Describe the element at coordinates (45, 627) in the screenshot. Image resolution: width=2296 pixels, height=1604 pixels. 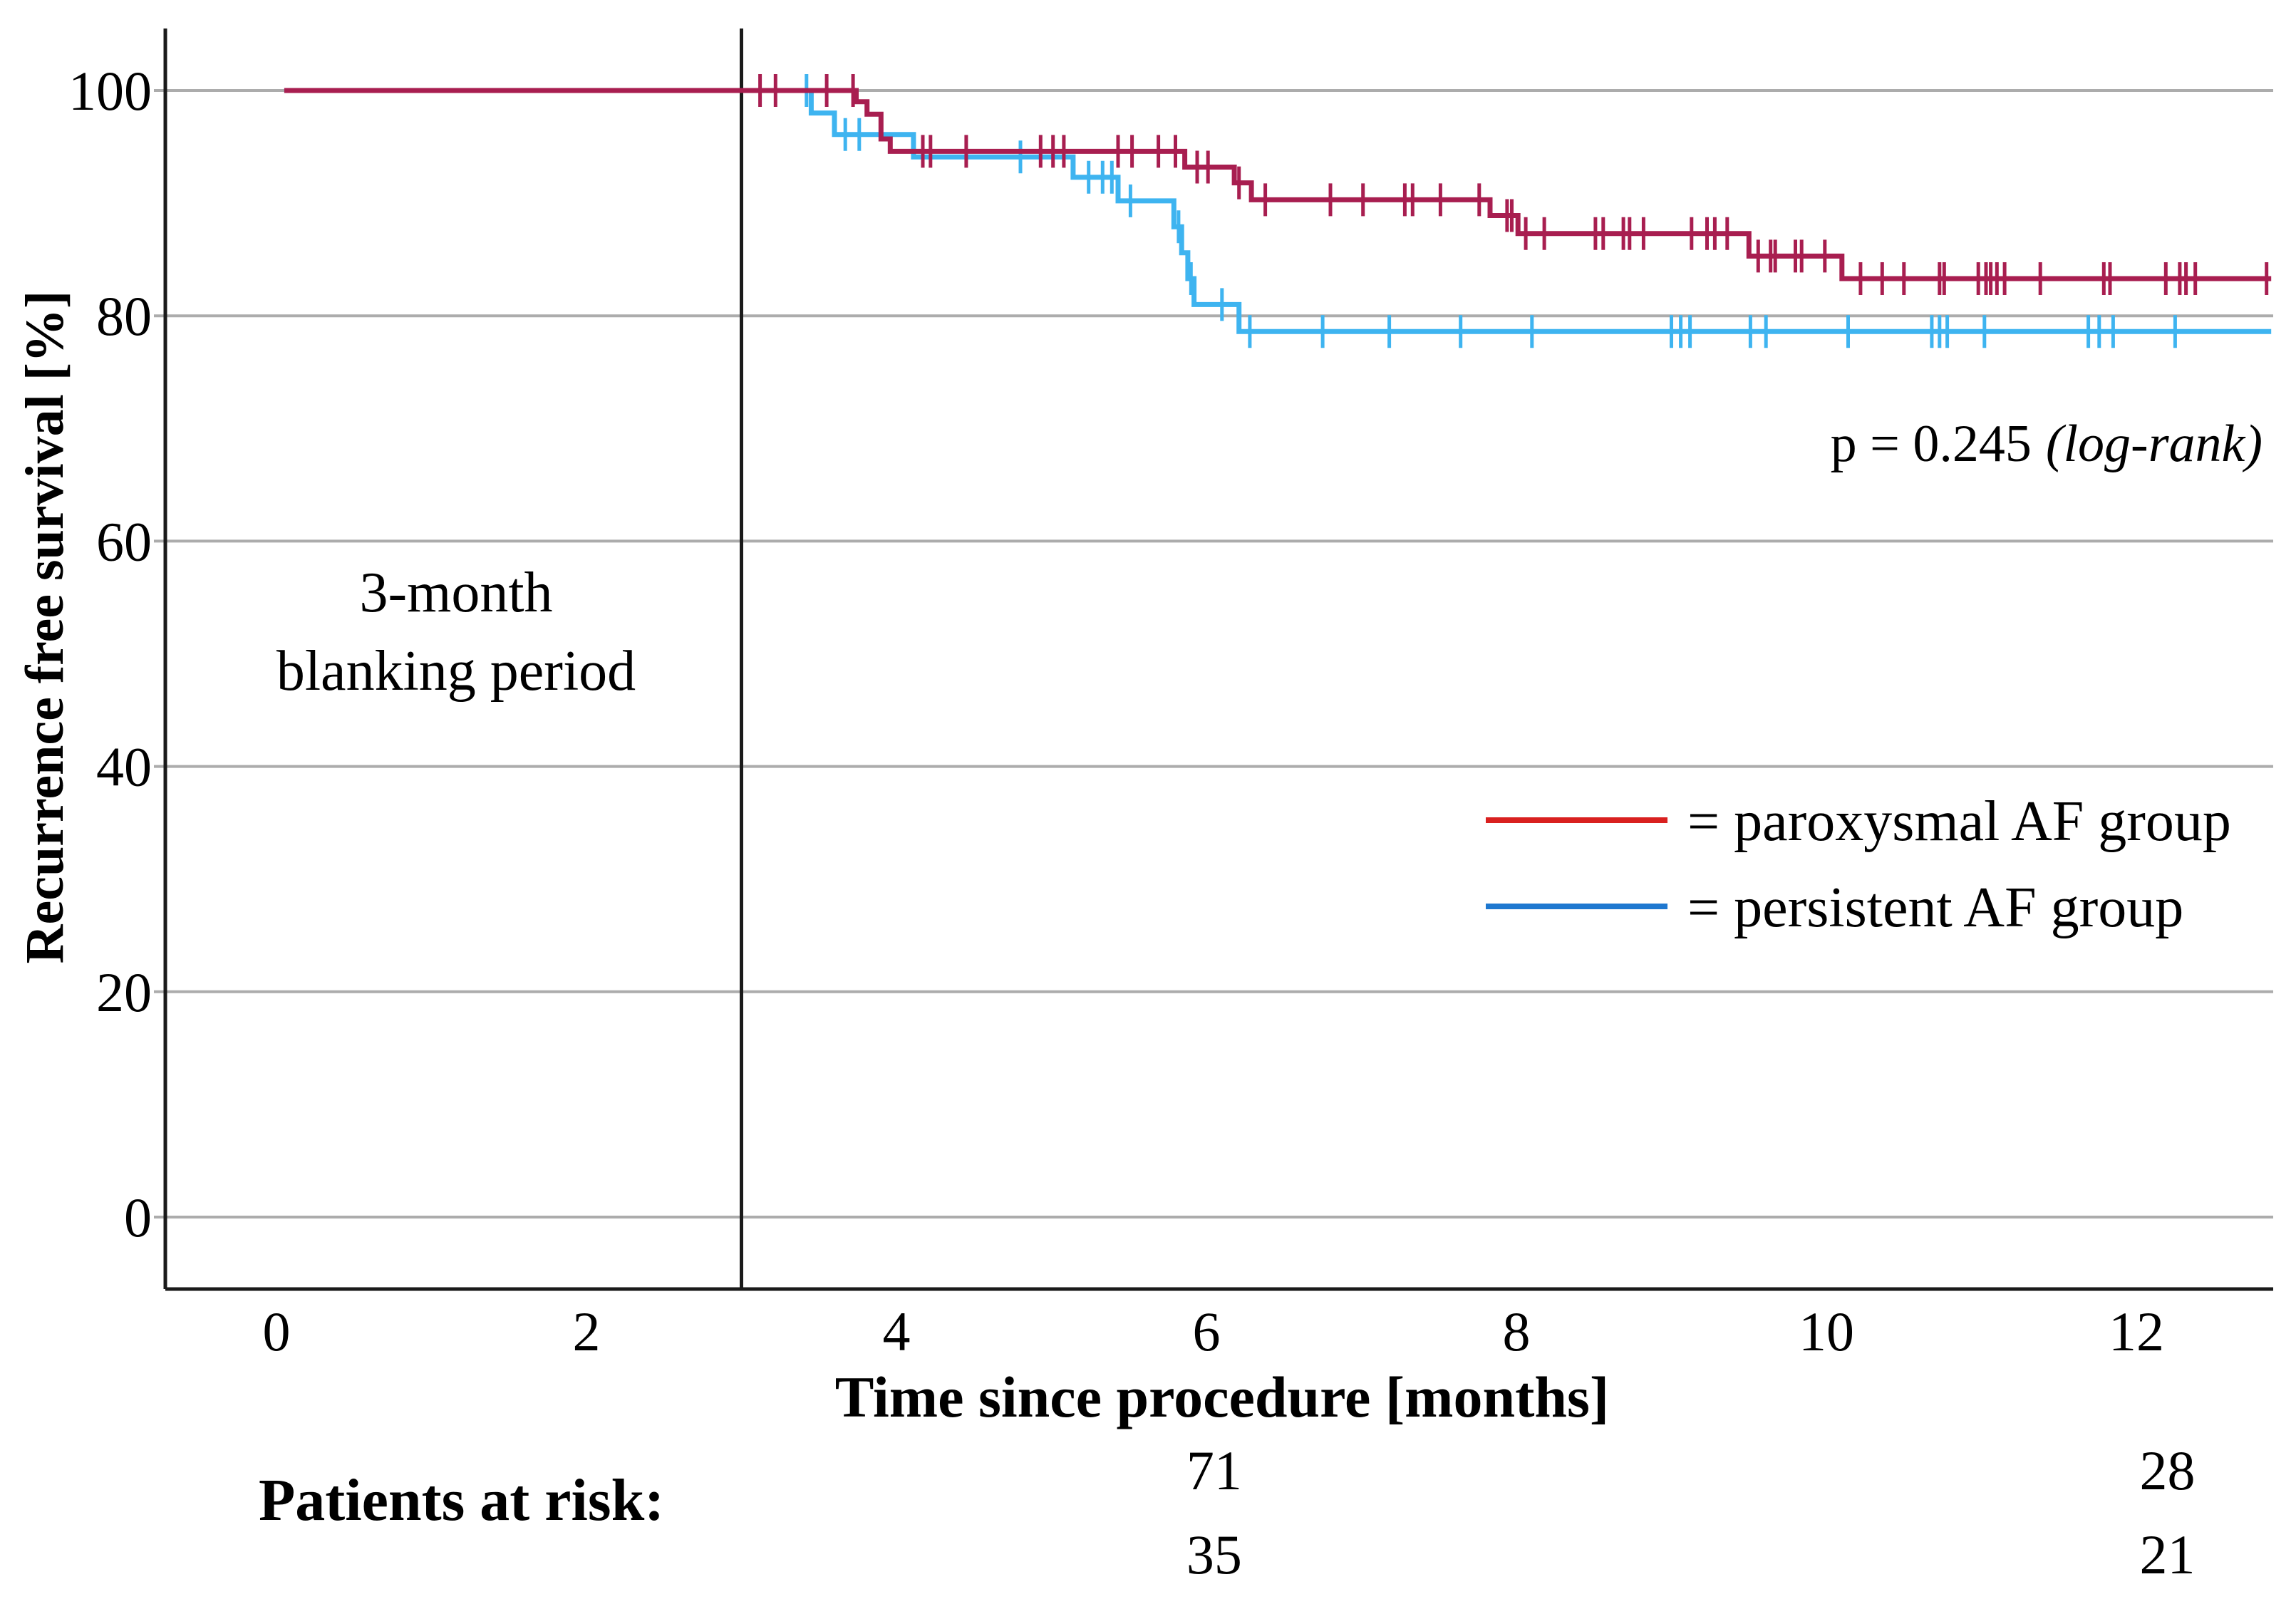
I see `y-axis-title: Recurrence free survival [%]` at that location.